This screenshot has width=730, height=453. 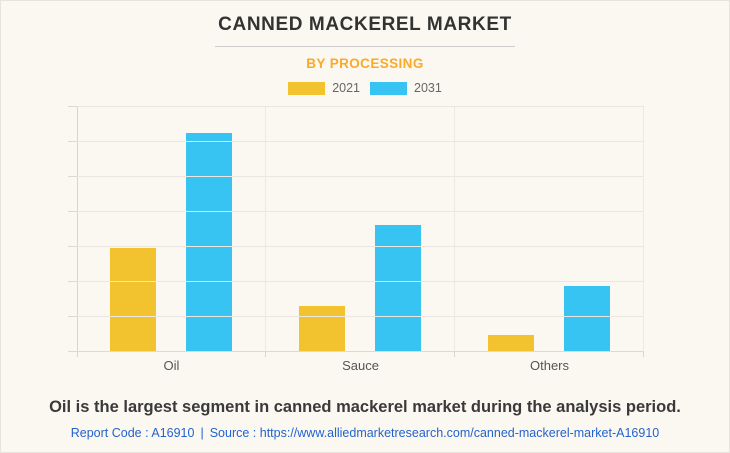 I want to click on title-divider, so click(x=365, y=46).